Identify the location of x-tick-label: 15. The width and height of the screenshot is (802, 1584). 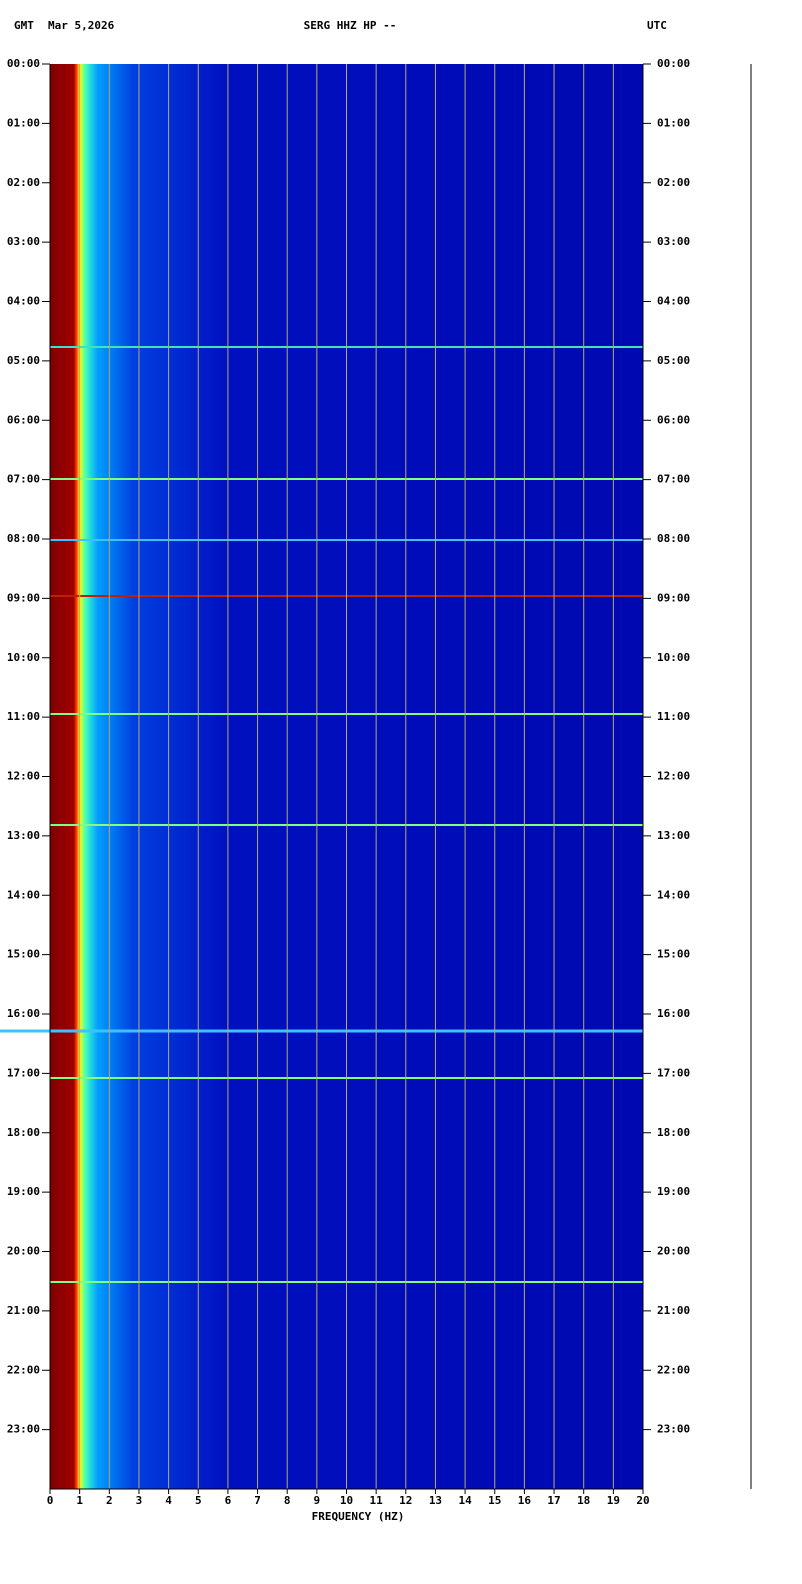
(494, 1500).